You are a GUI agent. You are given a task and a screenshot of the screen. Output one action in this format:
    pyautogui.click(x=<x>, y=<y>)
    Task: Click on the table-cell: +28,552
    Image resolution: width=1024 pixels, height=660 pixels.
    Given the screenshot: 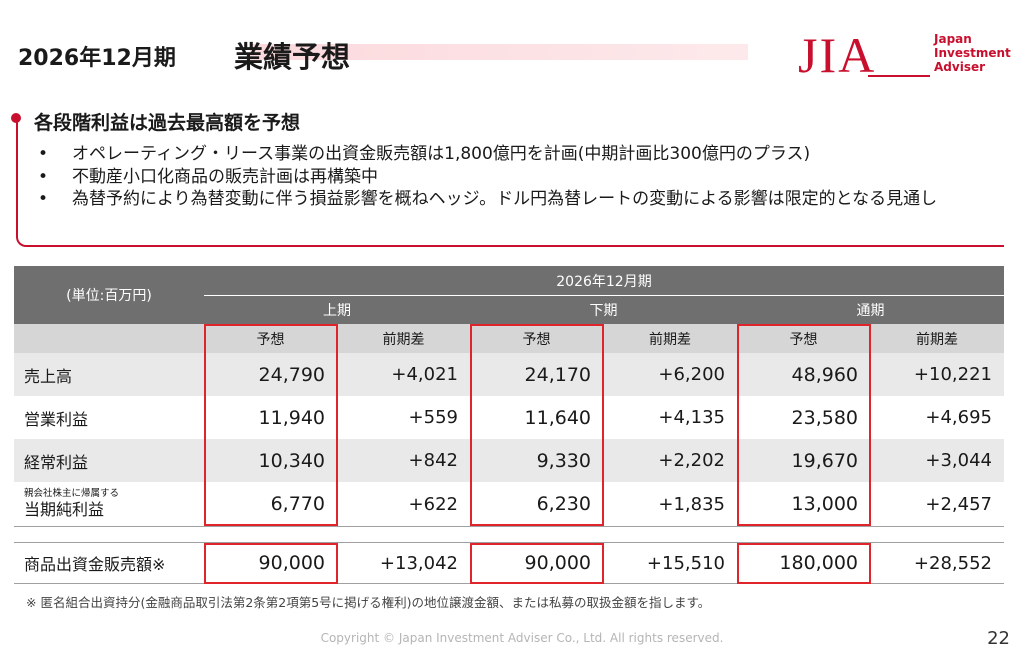 What is the action you would take?
    pyautogui.click(x=937, y=563)
    